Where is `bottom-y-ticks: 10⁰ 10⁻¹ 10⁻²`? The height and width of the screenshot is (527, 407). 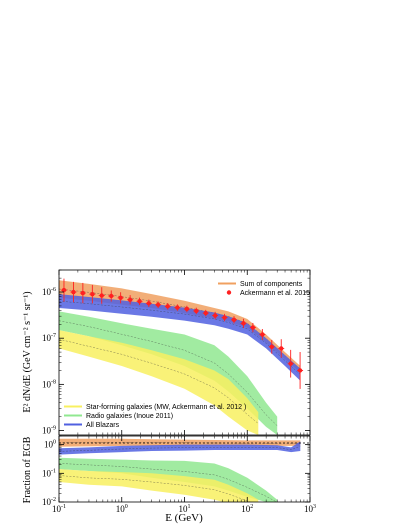 bottom-y-ticks: 10⁰ 10⁻¹ 10⁻² is located at coordinates (176, 471).